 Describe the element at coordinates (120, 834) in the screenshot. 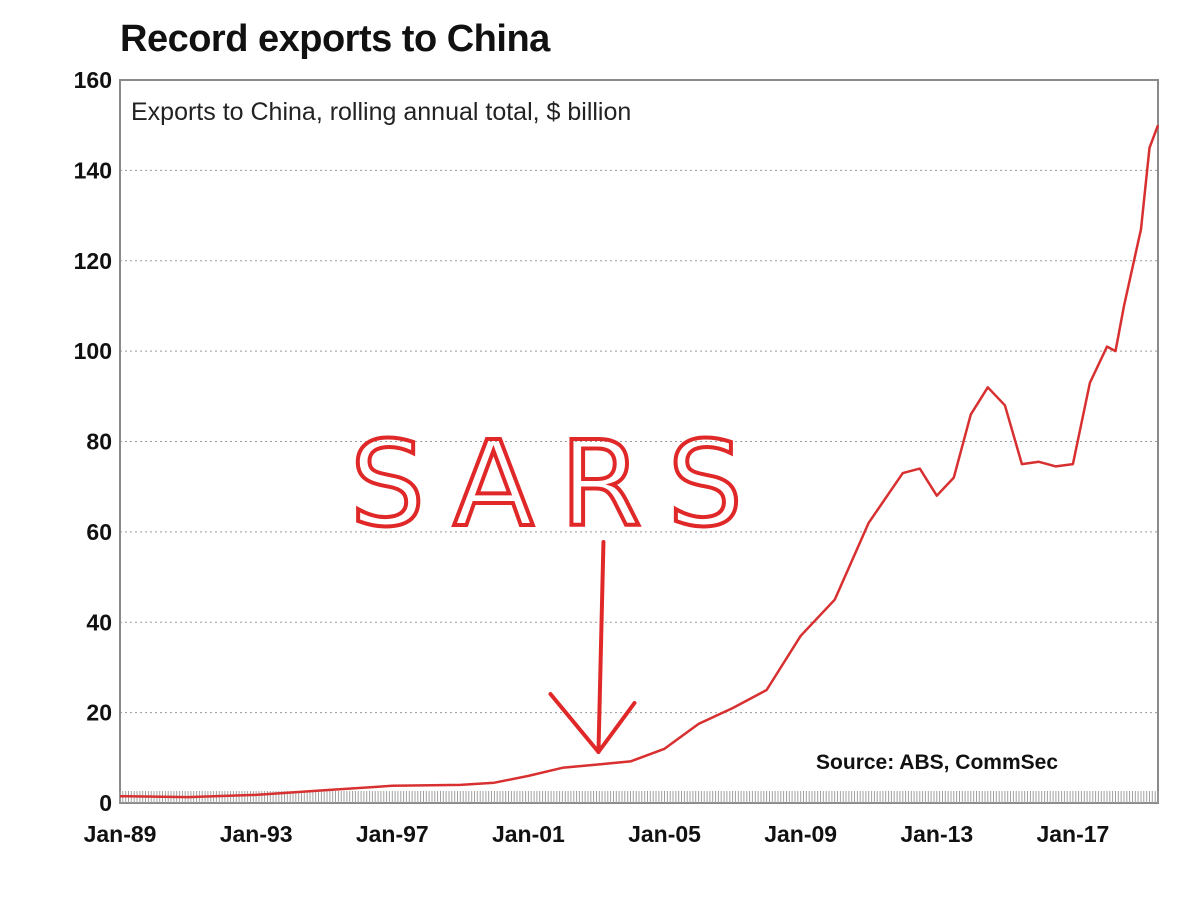

I see `x-tick-label-Jan-89: Jan-89` at that location.